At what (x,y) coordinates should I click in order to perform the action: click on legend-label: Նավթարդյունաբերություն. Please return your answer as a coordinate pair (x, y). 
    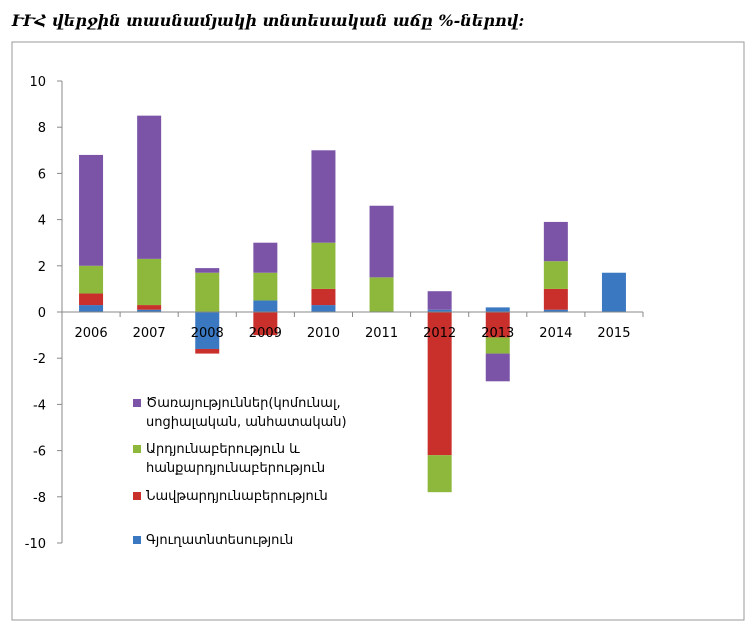
    Looking at the image, I should click on (237, 496).